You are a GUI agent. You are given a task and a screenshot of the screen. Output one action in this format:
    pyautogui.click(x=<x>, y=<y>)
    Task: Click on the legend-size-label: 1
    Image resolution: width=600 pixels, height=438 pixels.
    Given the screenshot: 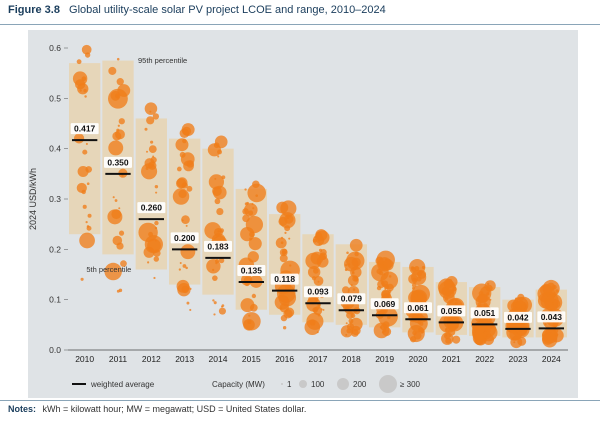 What is the action you would take?
    pyautogui.click(x=289, y=384)
    